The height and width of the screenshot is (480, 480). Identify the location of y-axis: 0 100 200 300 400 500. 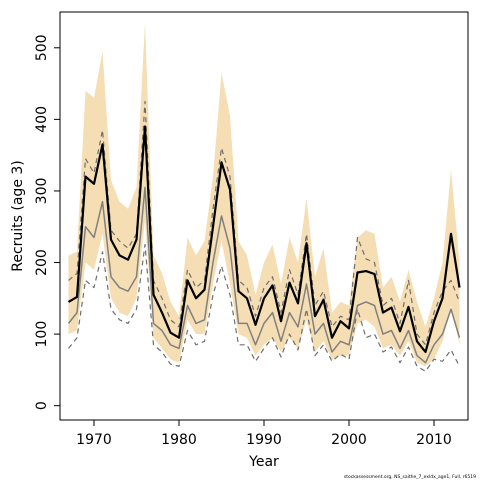
(47, 222).